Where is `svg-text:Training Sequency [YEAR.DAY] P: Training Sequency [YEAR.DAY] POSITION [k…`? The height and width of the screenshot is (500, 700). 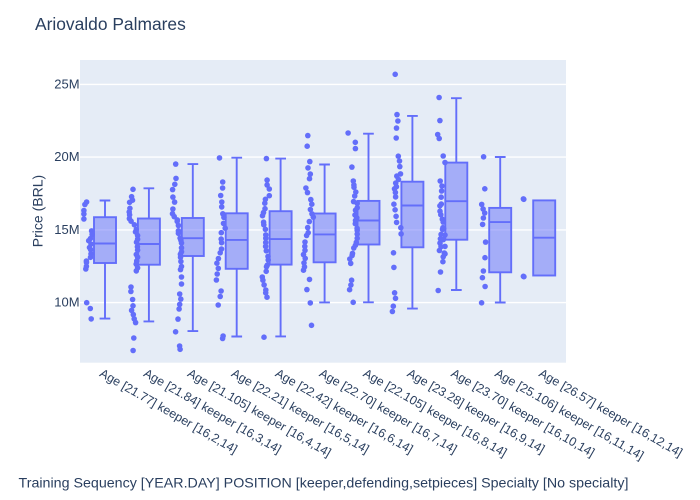 svg-text:Training Sequency [YEAR.DAY] P: Training Sequency [YEAR.DAY] POSITION [k… is located at coordinates (324, 484).